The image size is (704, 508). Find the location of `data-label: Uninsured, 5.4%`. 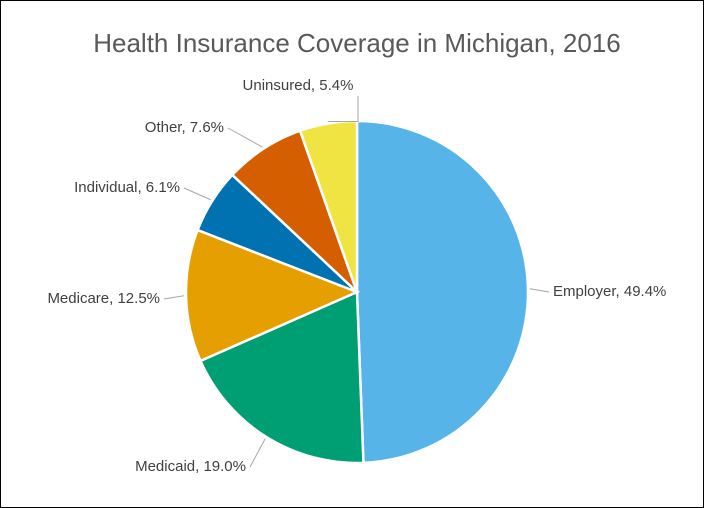

data-label: Uninsured, 5.4% is located at coordinates (298, 85).